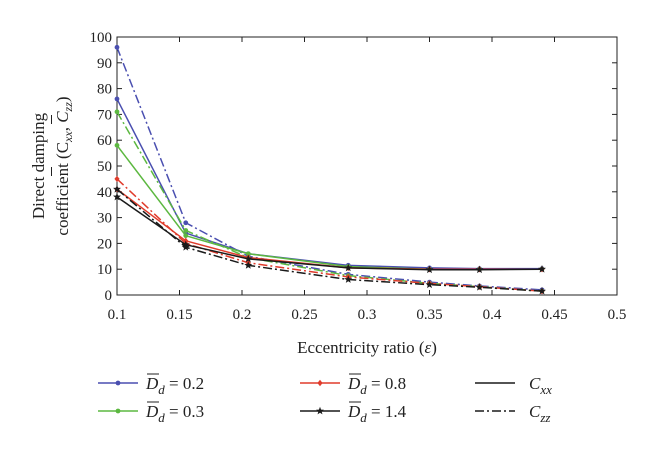 This screenshot has width=660, height=454. What do you see at coordinates (513, 385) in the screenshot?
I see `legend-style-item: Cxx` at bounding box center [513, 385].